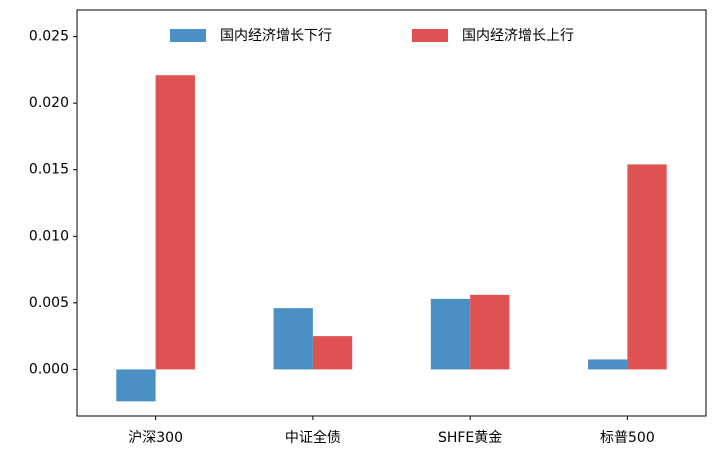 This screenshot has width=717, height=453. I want to click on y-tick-label: 0.005, so click(49, 303).